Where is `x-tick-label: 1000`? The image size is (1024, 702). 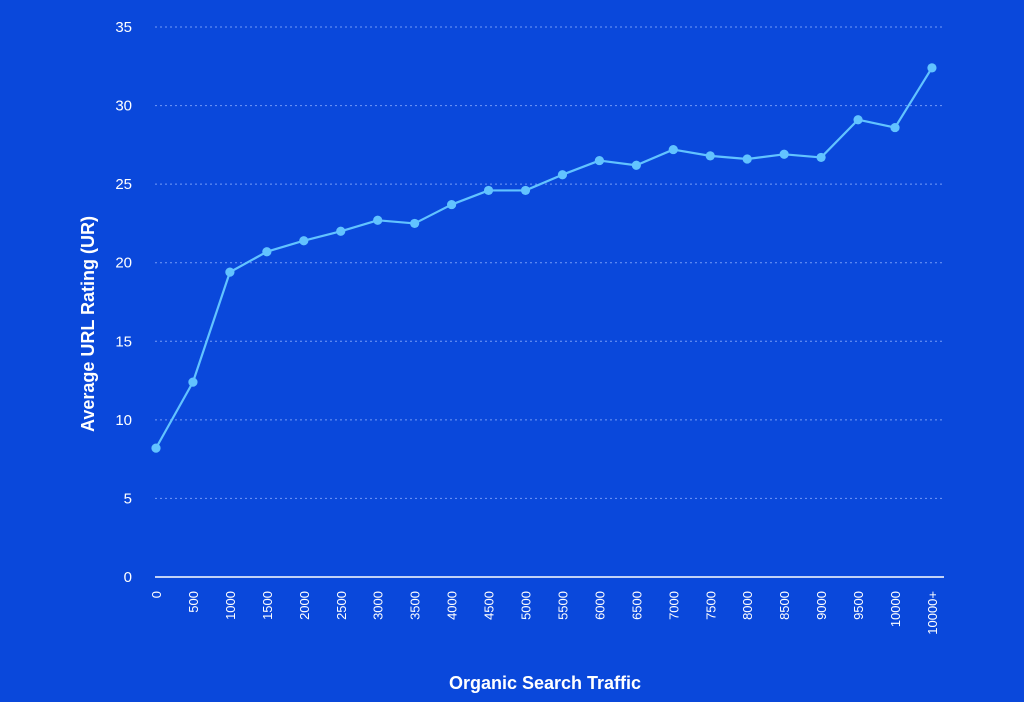
x-tick-label: 1000 is located at coordinates (230, 605).